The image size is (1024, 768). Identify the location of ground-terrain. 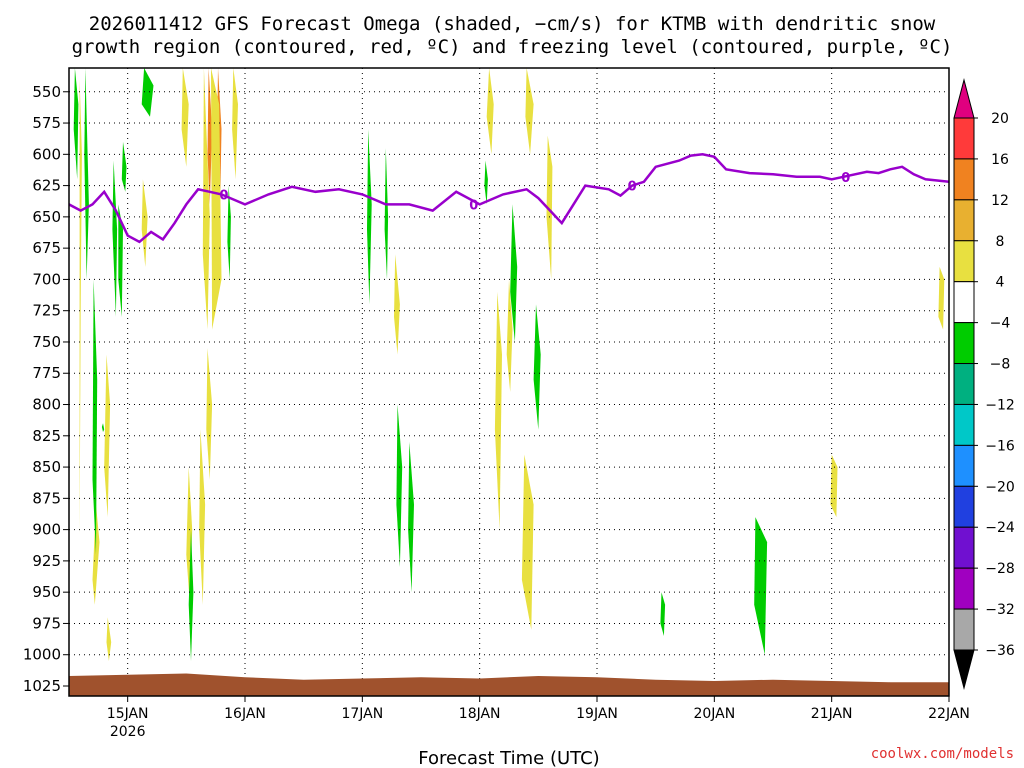
(509, 684).